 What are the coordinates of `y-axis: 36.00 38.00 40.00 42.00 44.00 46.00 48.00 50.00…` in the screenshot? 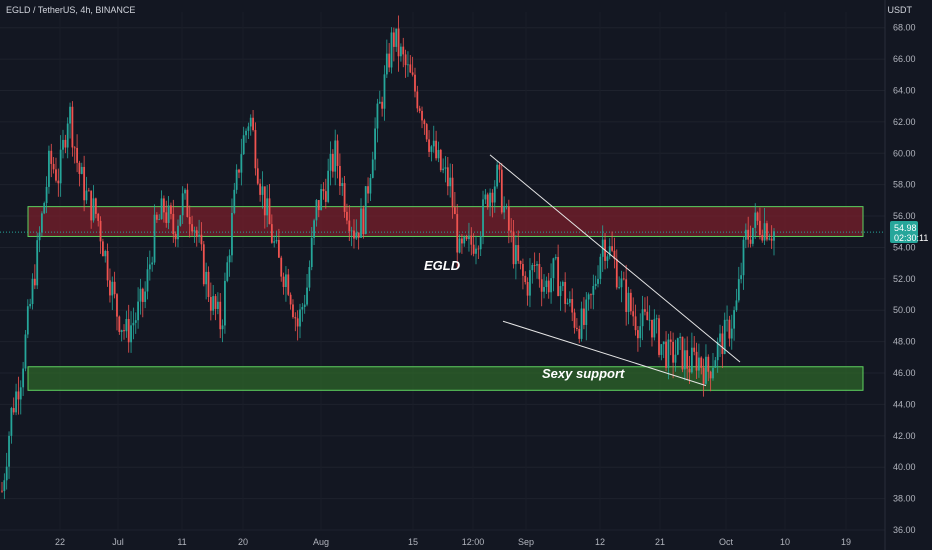 It's located at (900, 275).